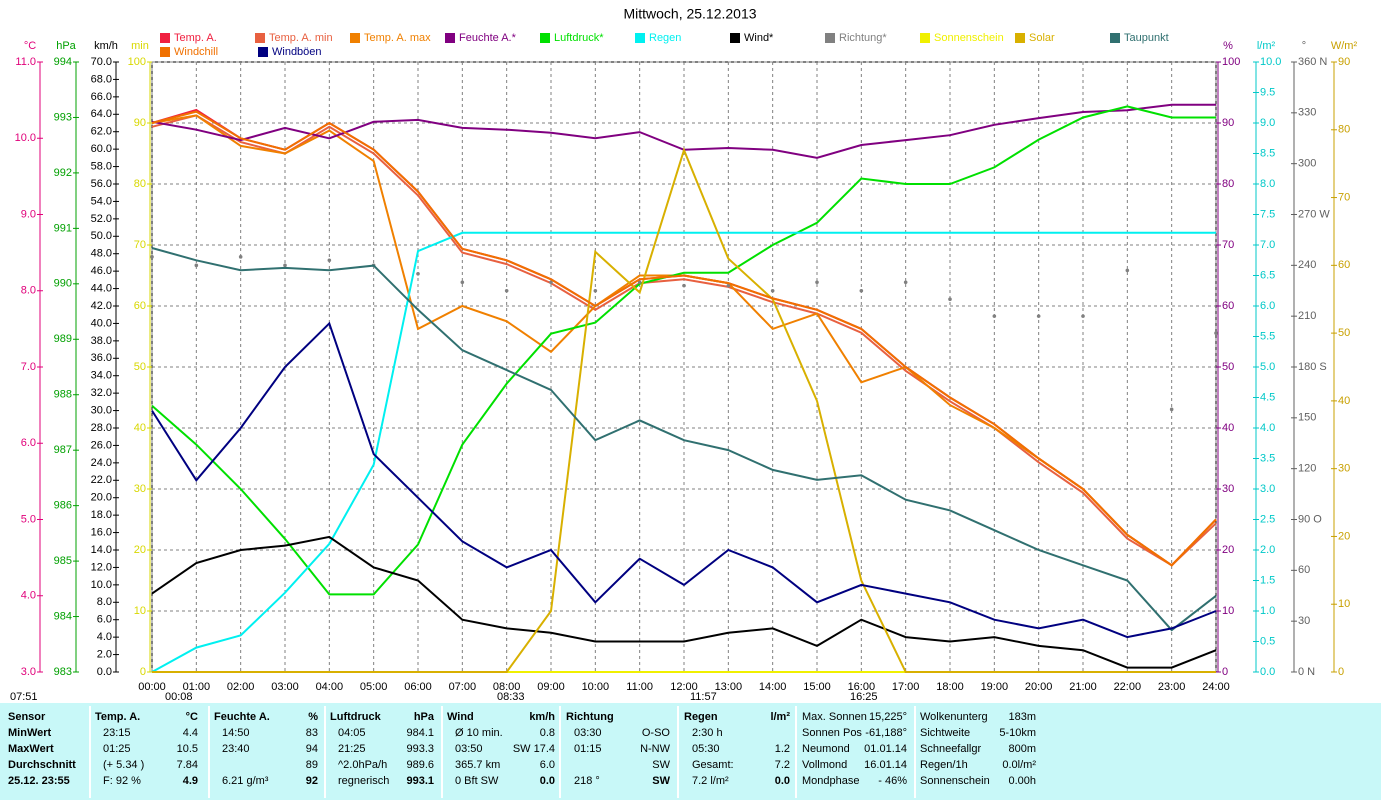 The image size is (1381, 800). What do you see at coordinates (824, 765) in the screenshot?
I see `cell-label: Vollmond` at bounding box center [824, 765].